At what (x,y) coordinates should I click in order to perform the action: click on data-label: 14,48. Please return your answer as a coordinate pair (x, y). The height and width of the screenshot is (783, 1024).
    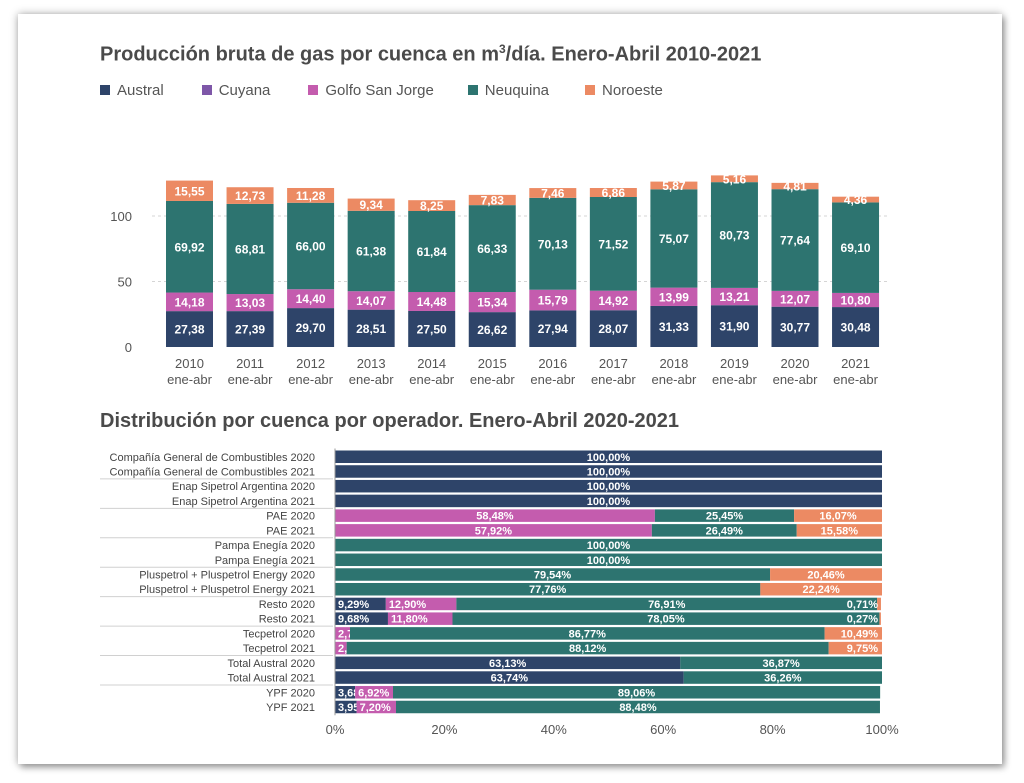
    Looking at the image, I should click on (432, 302).